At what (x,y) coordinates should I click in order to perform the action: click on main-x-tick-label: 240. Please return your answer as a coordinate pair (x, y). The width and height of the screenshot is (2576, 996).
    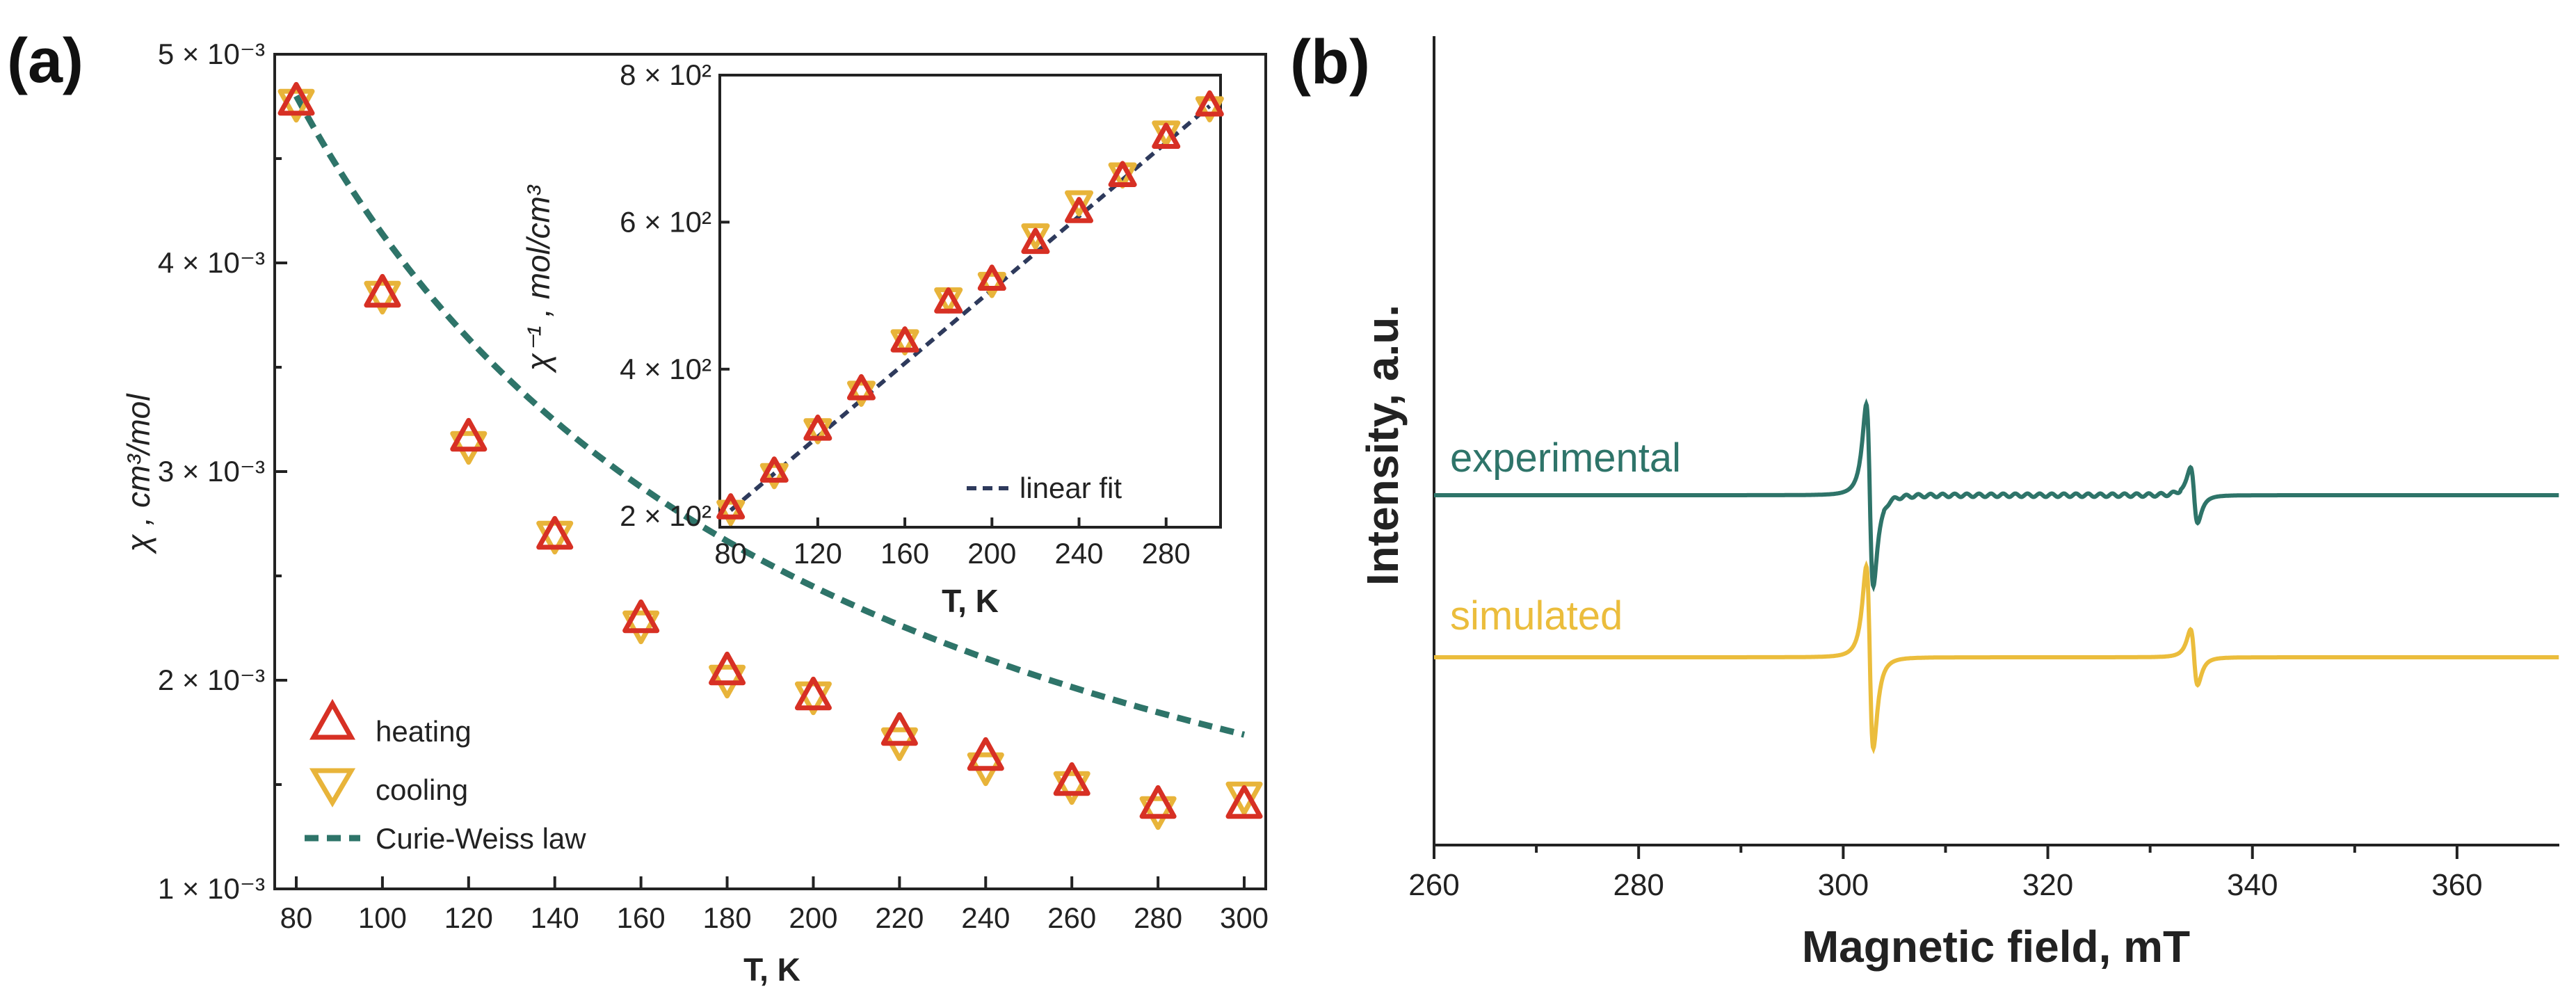
    Looking at the image, I should click on (985, 917).